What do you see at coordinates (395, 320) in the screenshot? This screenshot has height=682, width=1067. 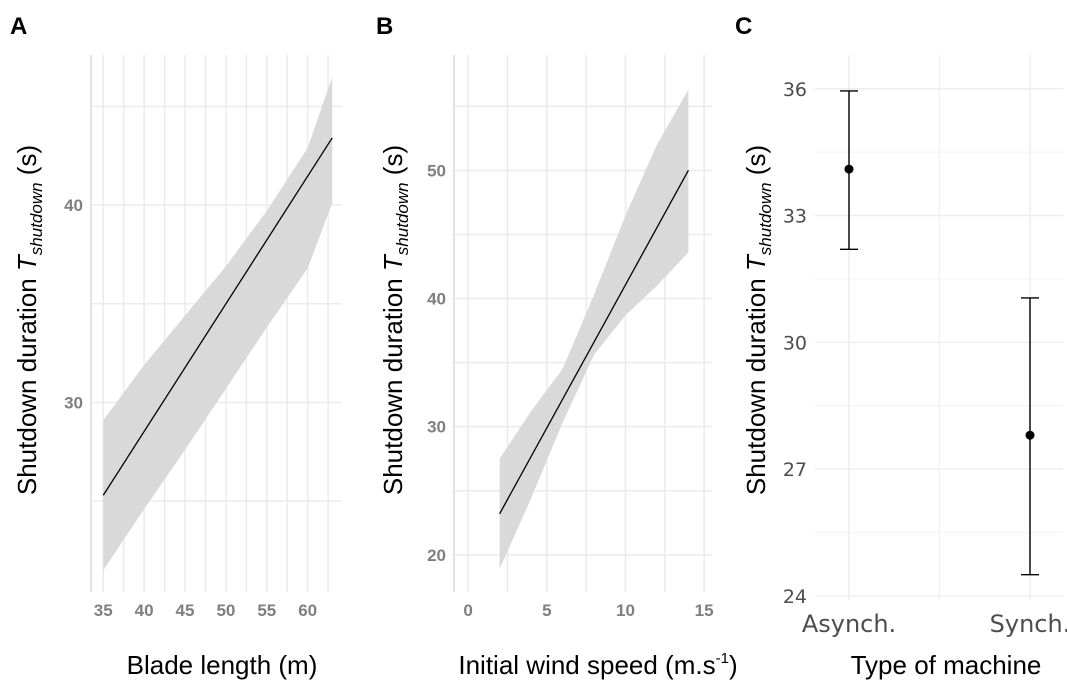 I see `panel-b-y-axis-title: Shutdown duration Tshutdown (s)` at bounding box center [395, 320].